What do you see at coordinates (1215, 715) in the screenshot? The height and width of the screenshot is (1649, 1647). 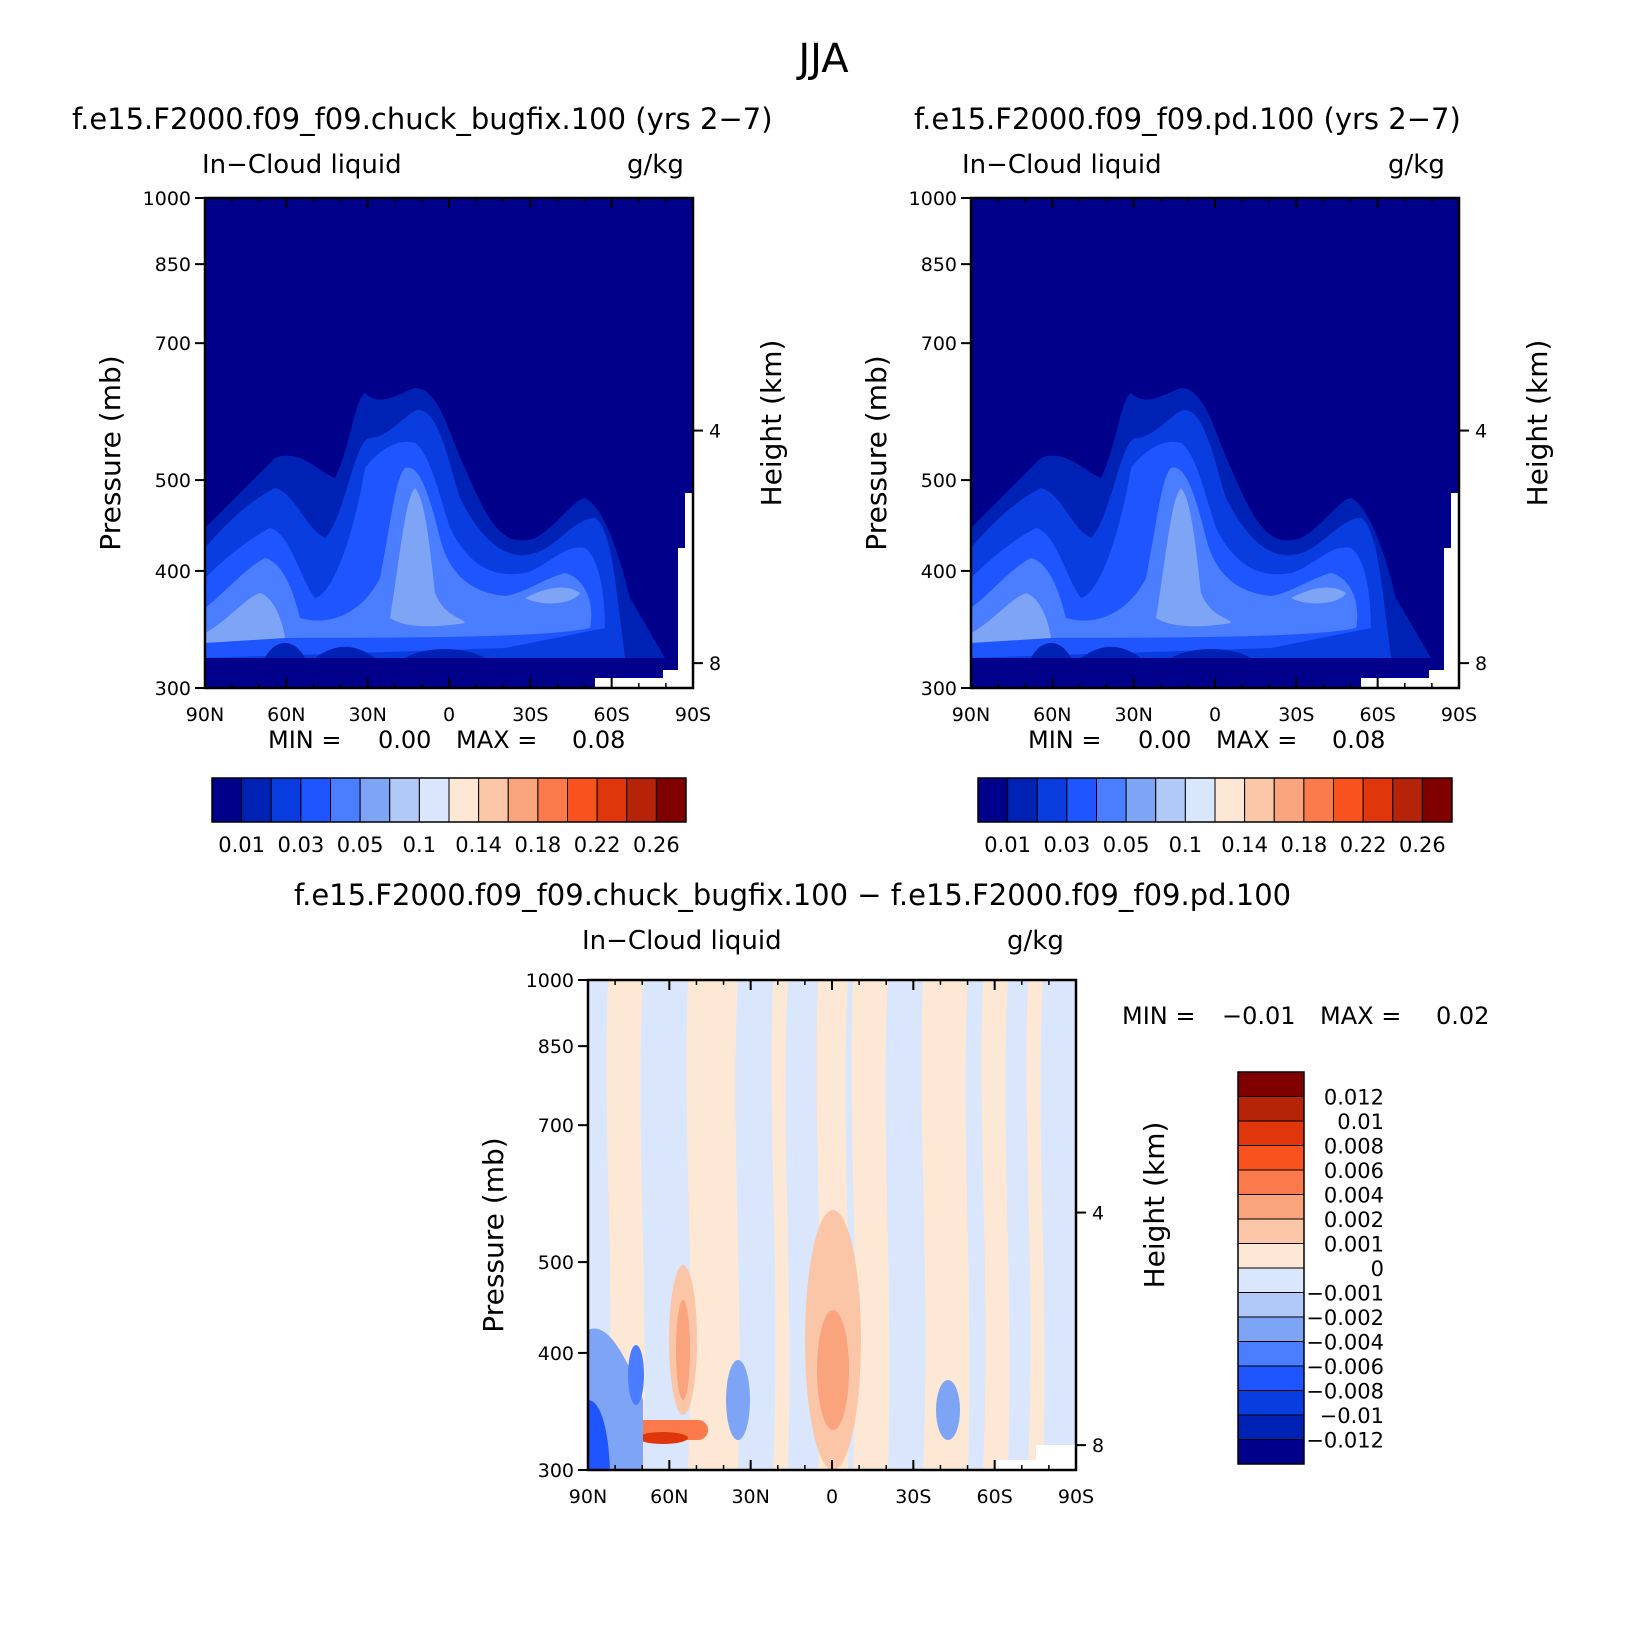 I see `panel2-x-tick-label: 0` at bounding box center [1215, 715].